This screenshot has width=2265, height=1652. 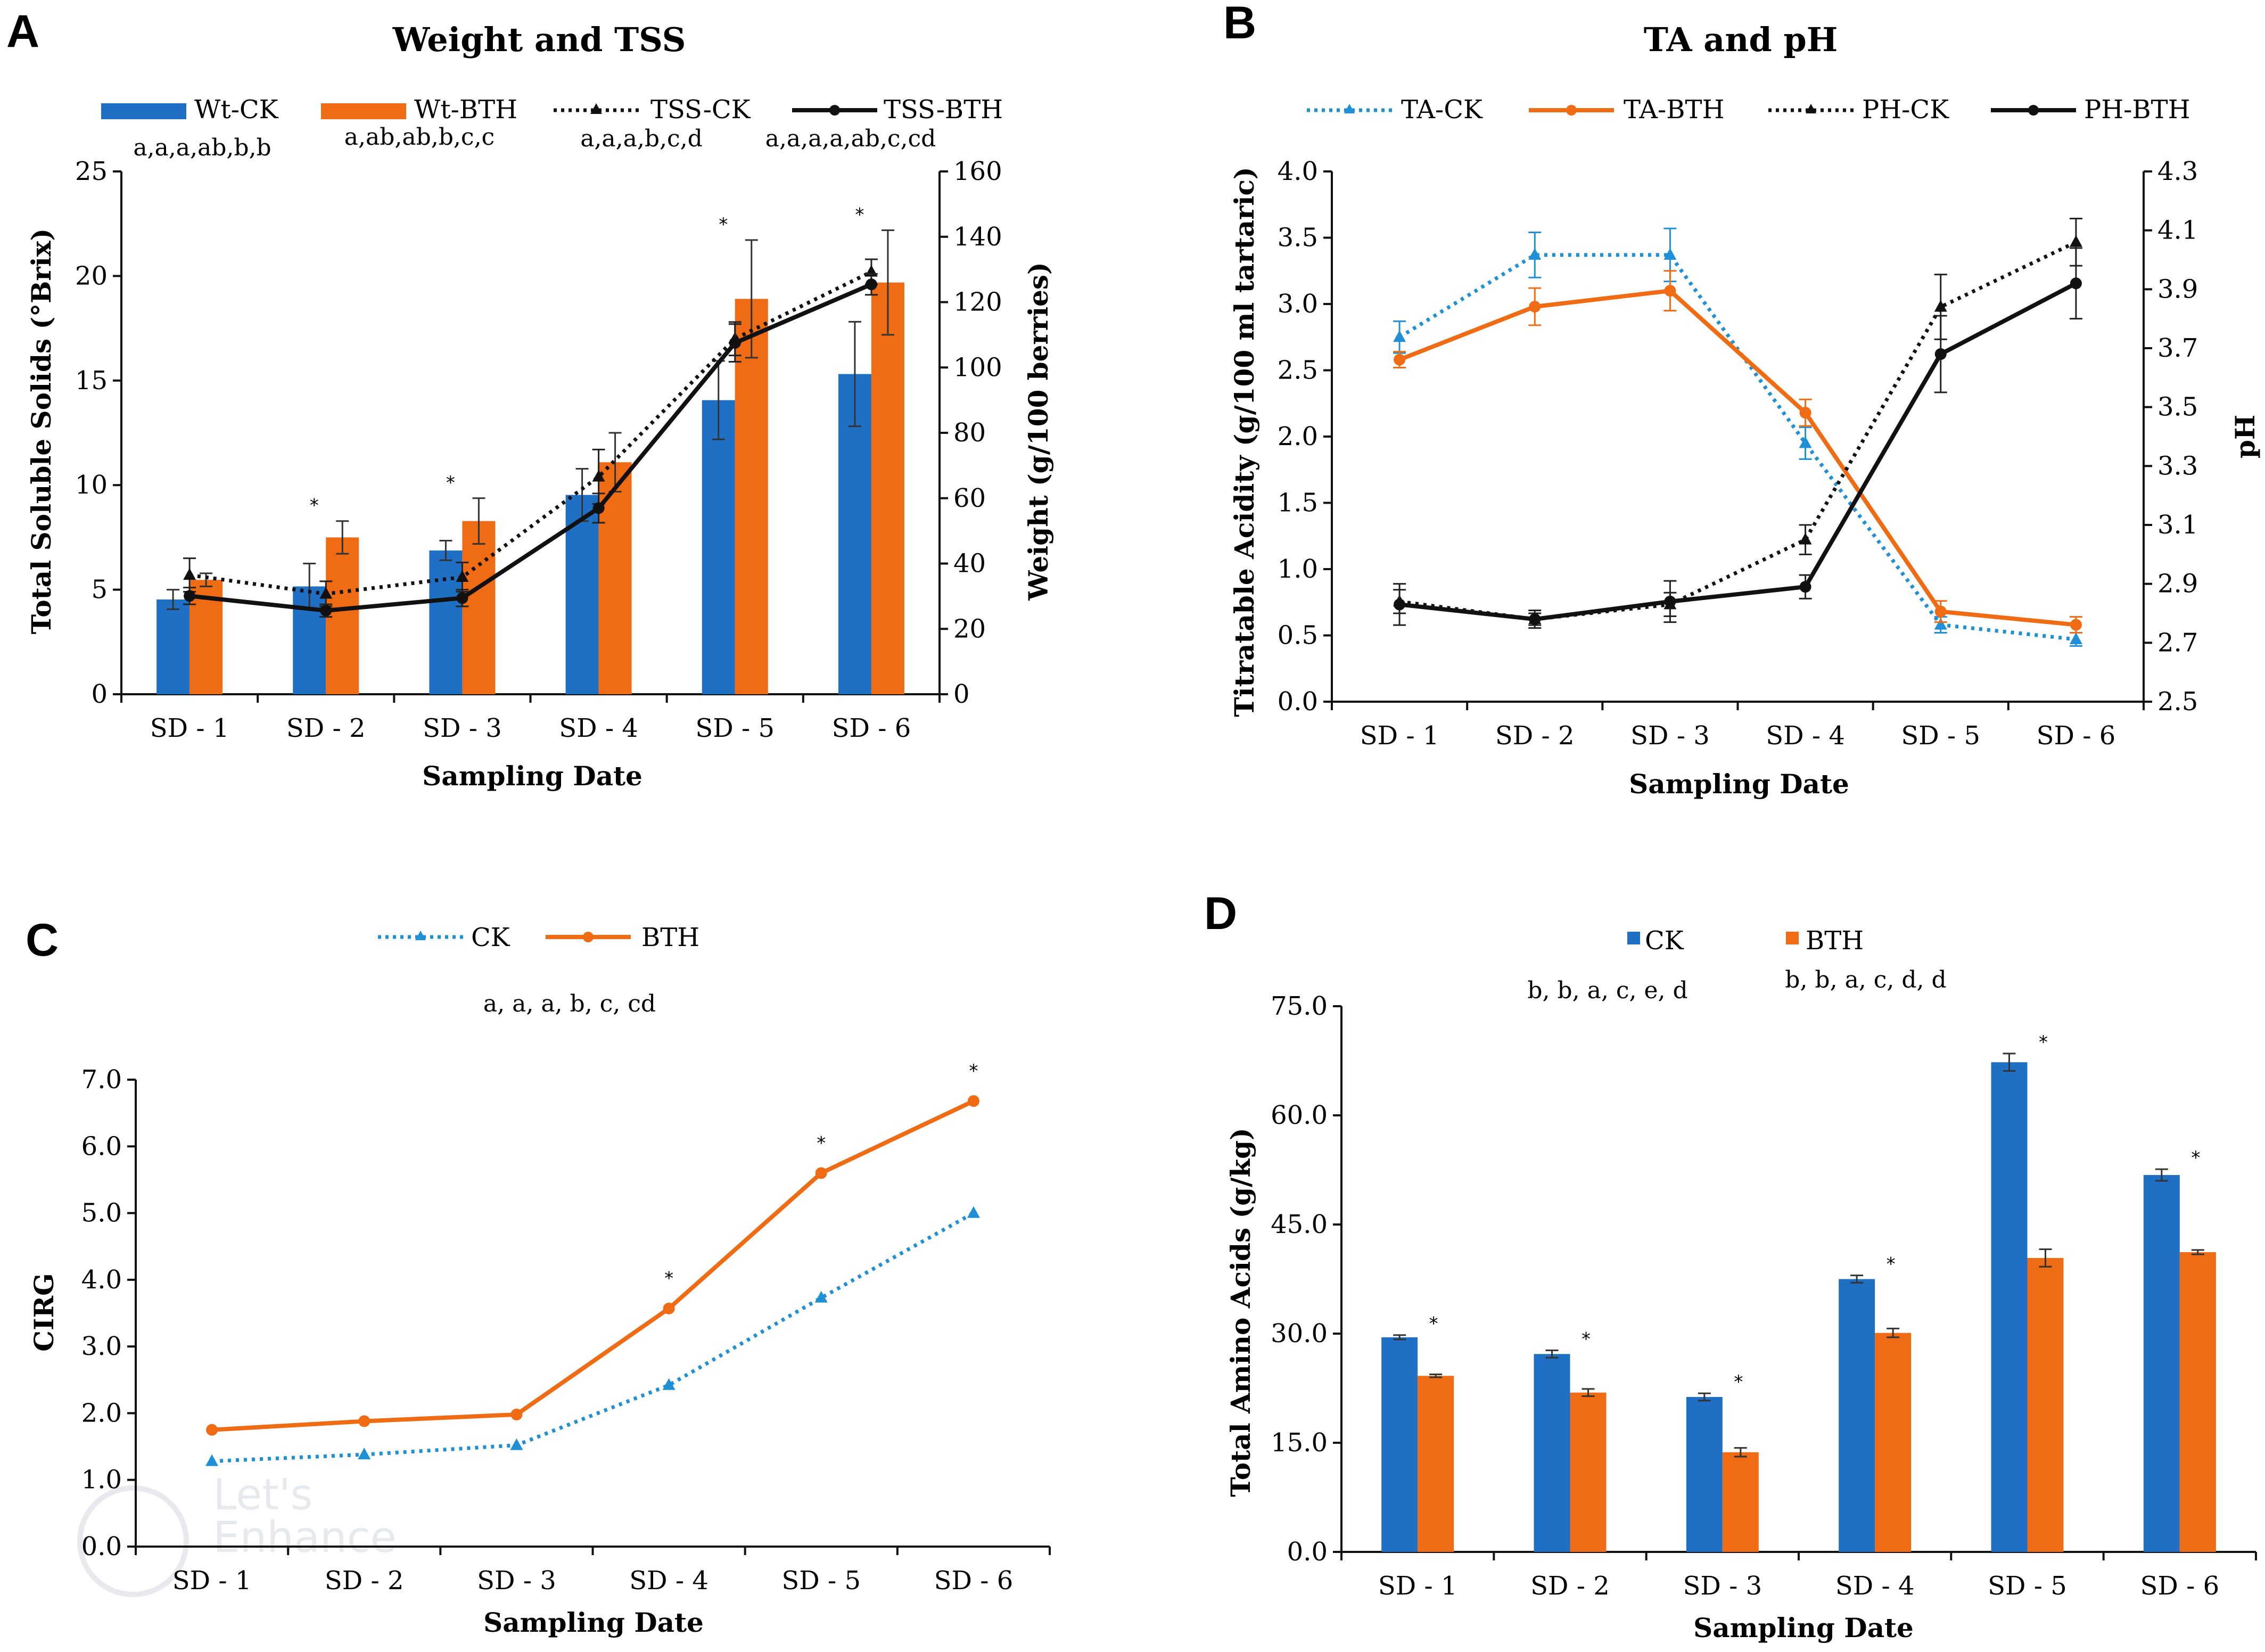 I want to click on chart-a-y-tick-label: 10, so click(x=92, y=485).